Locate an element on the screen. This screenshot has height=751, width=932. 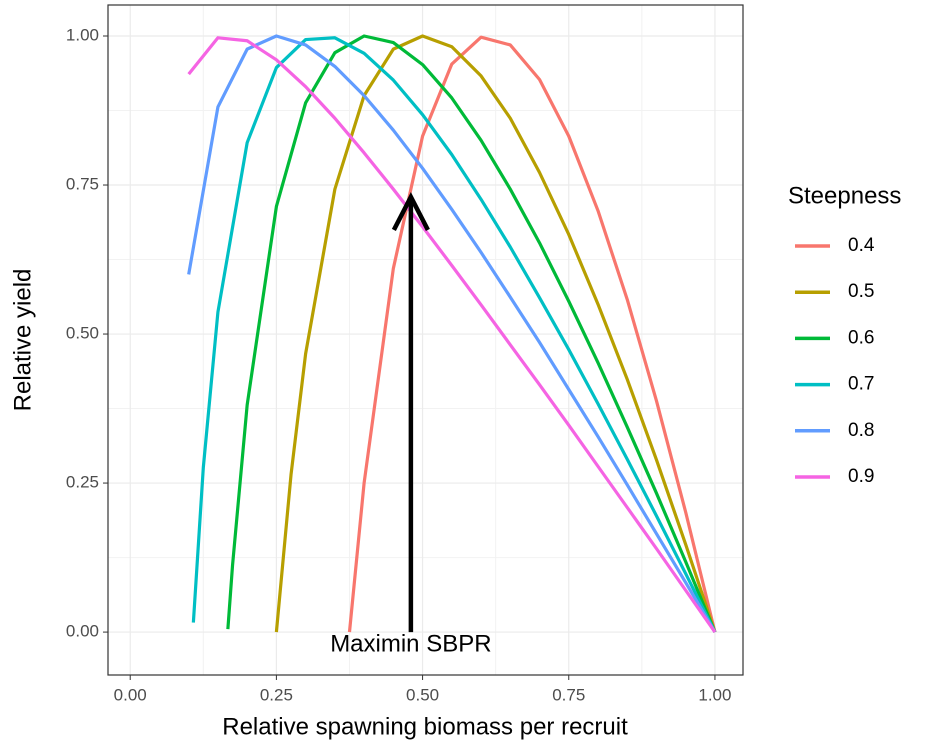
legend-title: Steepness is located at coordinates (844, 195).